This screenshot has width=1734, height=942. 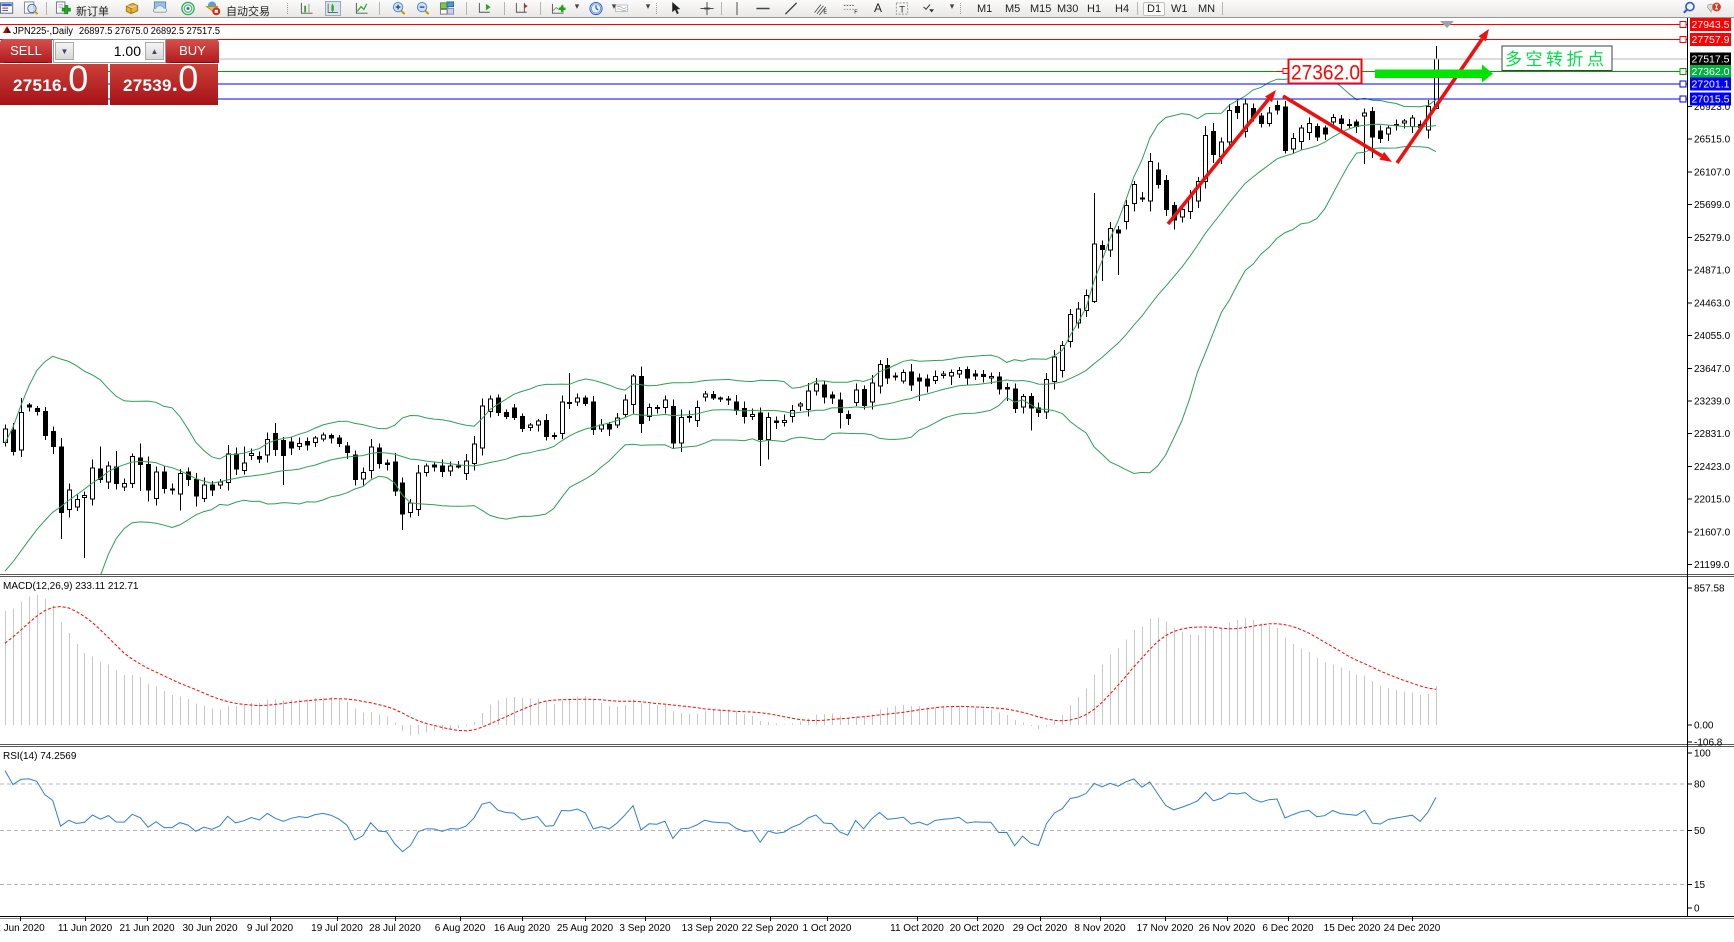 What do you see at coordinates (1712, 402) in the screenshot?
I see `svg-text: 23239.0` at bounding box center [1712, 402].